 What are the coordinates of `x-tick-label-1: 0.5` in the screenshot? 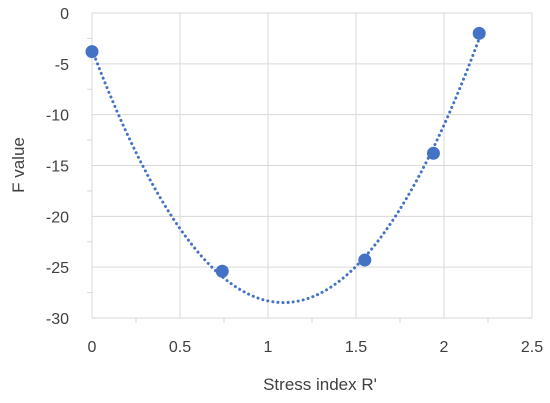 It's located at (180, 347).